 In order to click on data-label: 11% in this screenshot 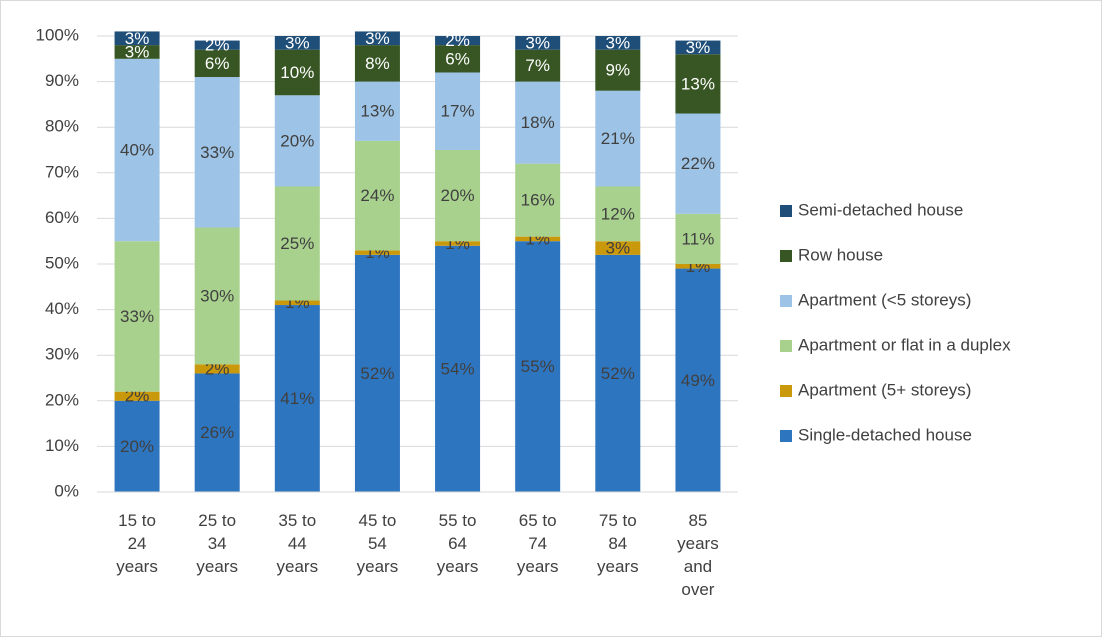, I will do `click(698, 238)`.